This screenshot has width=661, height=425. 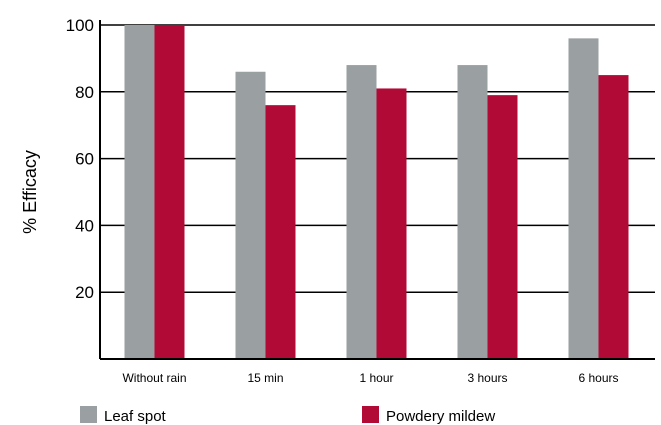 I want to click on legend: Leaf spot Powdery mildew, so click(x=287, y=415).